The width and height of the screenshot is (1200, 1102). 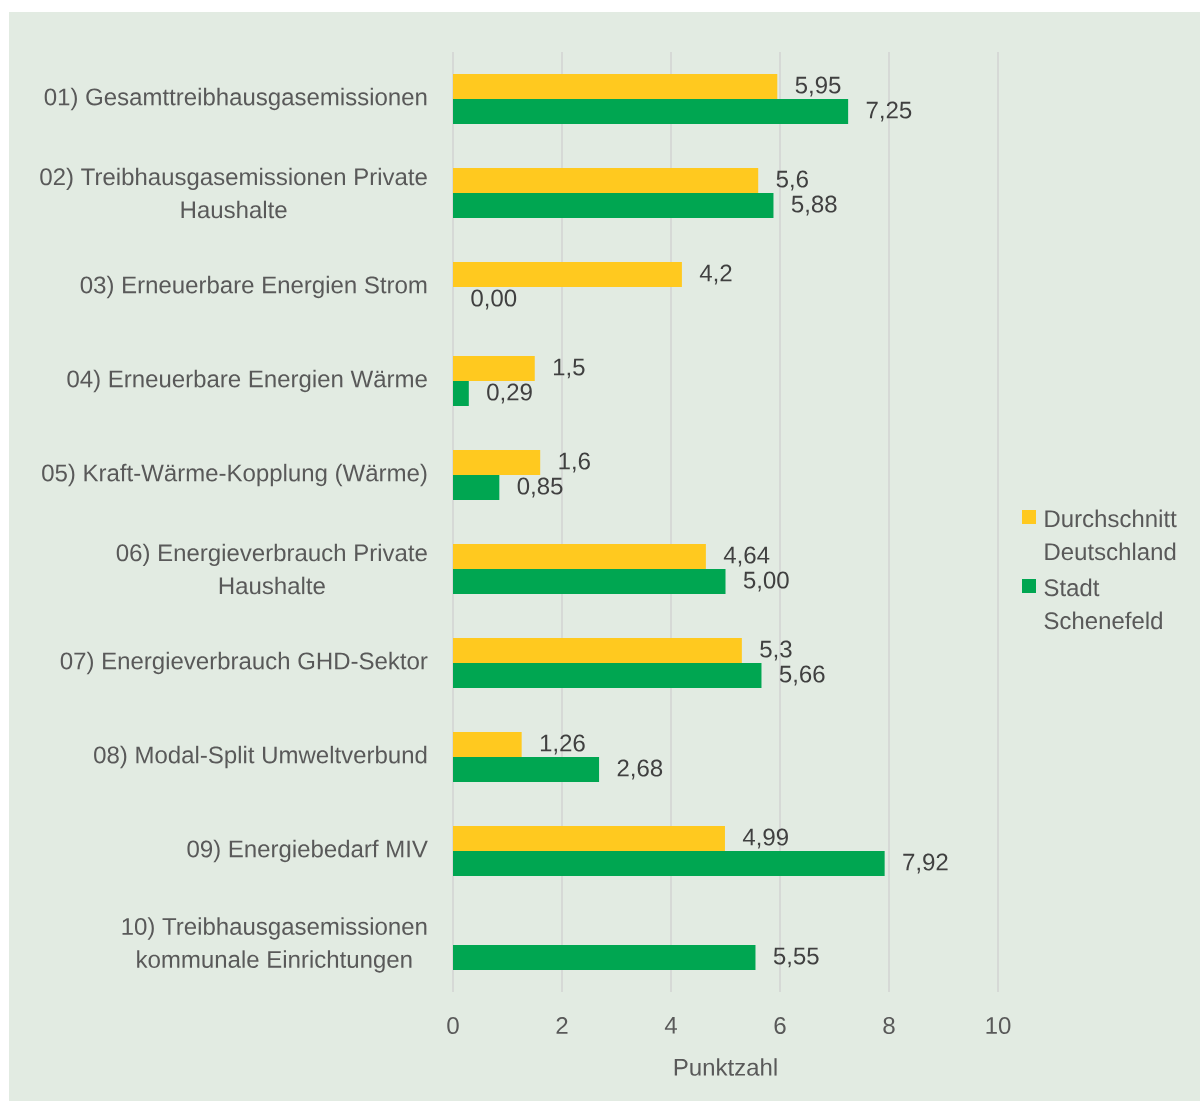 What do you see at coordinates (260, 757) in the screenshot?
I see `y-tick-label: 08) Modal-Split Umweltverbund` at bounding box center [260, 757].